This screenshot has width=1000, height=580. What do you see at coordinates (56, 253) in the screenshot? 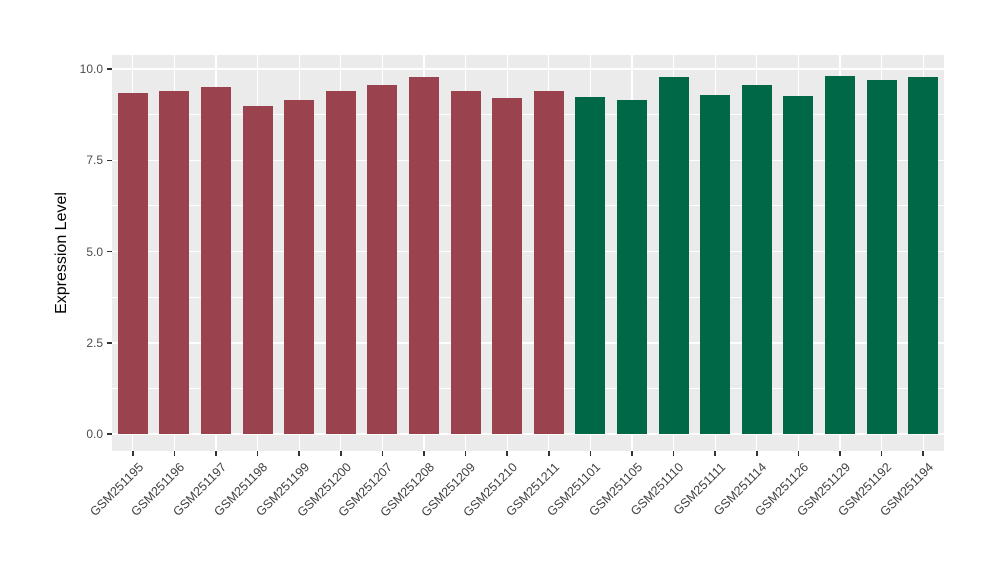
I see `y-axis: 0.0 2.5 5.0 7.5 10.0` at bounding box center [56, 253].